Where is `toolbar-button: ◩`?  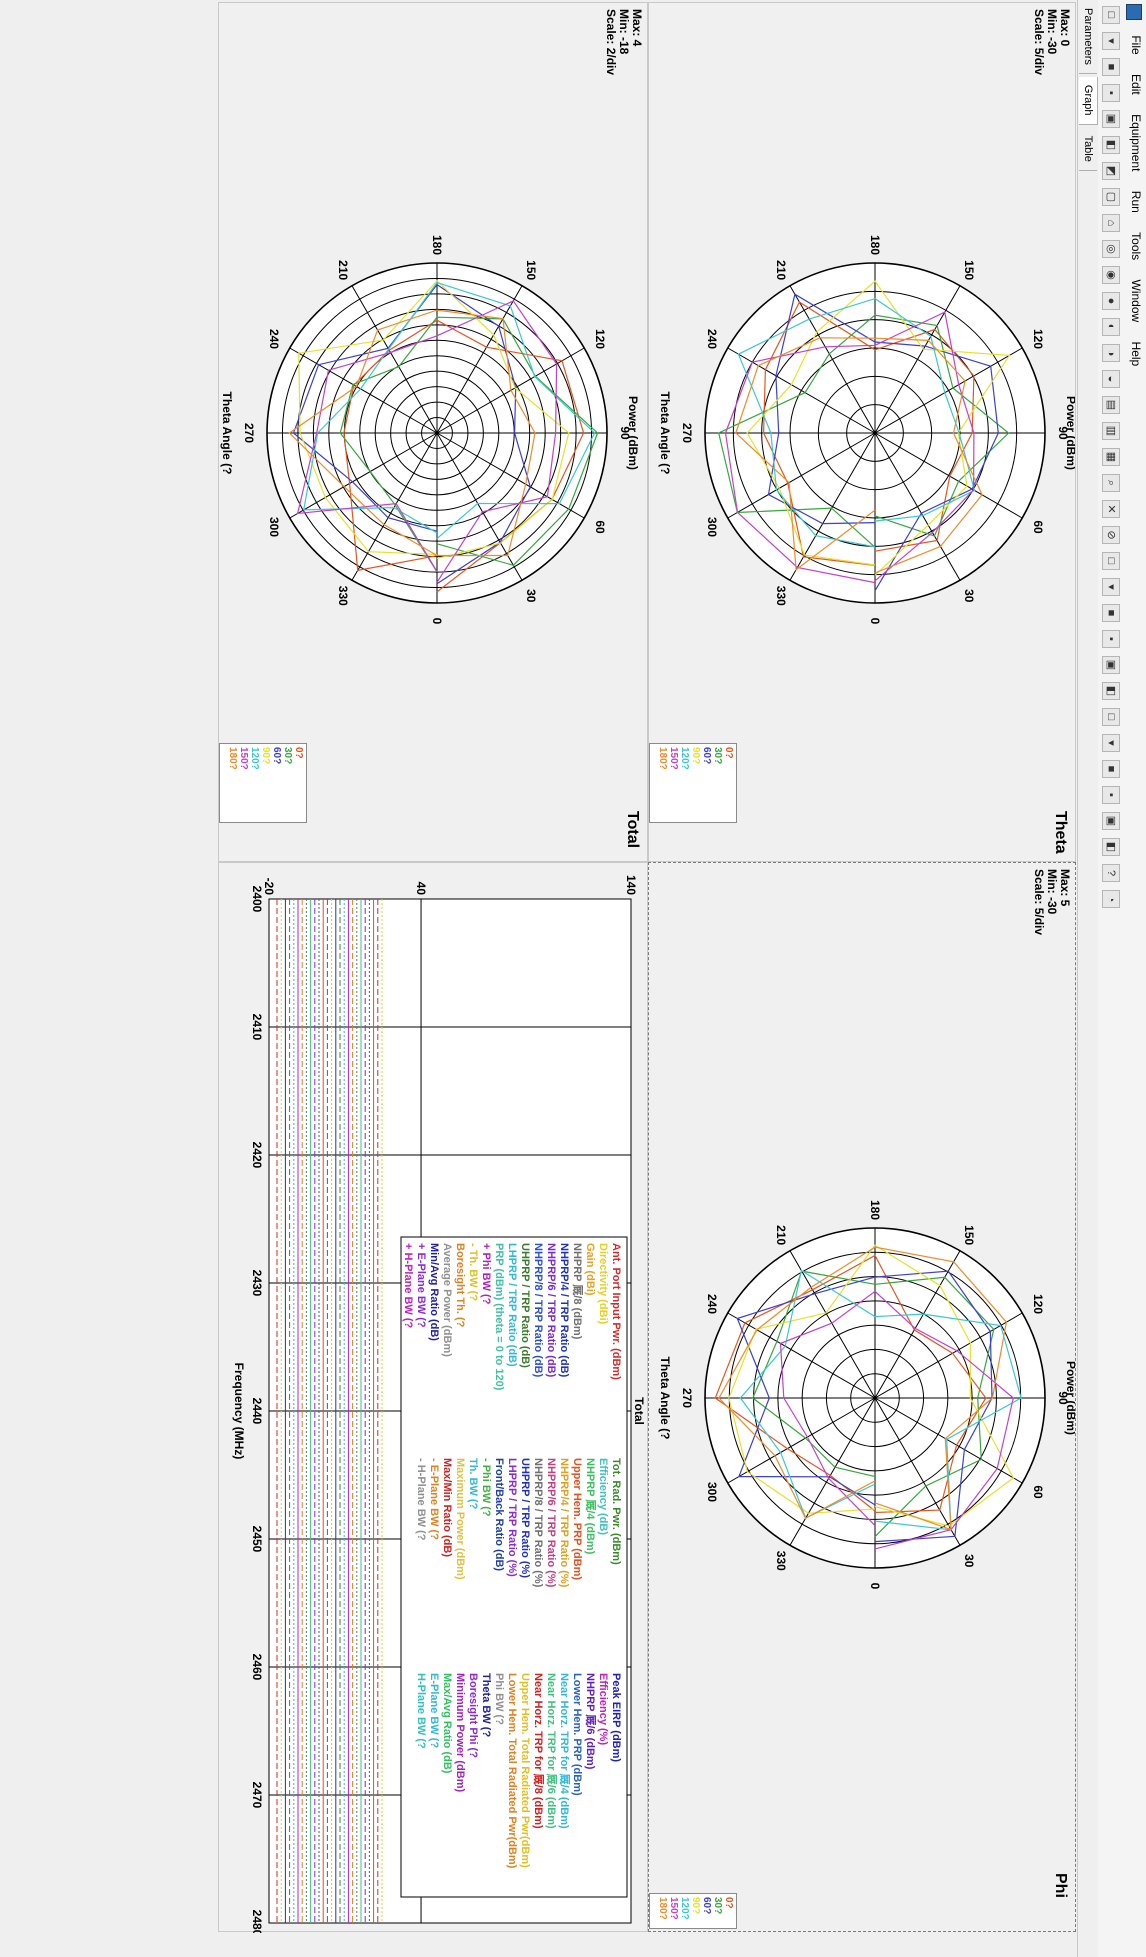
toolbar-button: ◩ is located at coordinates (1111, 171).